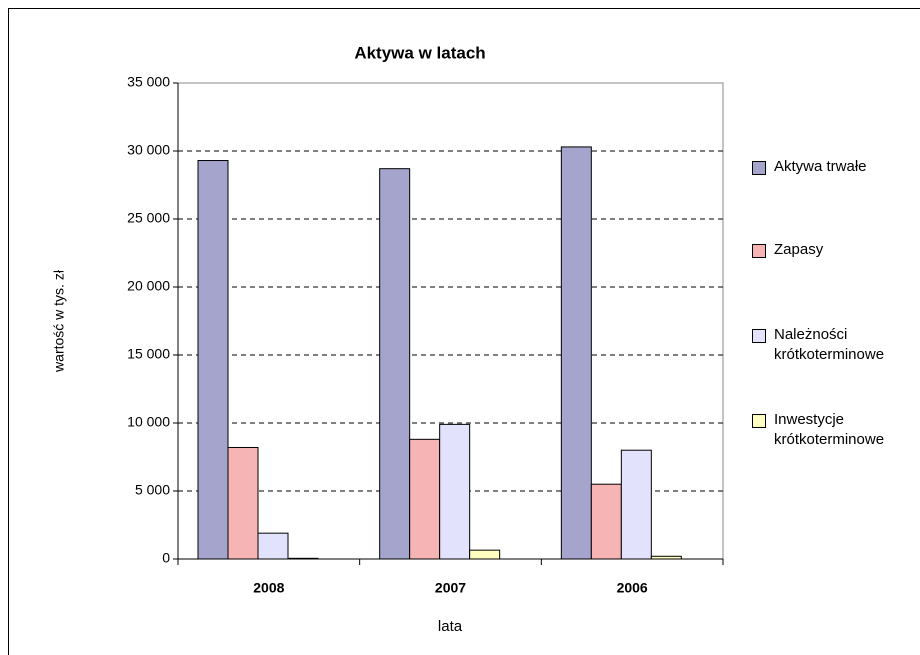  Describe the element at coordinates (148, 354) in the screenshot. I see `y-tick-label: 15 000` at that location.